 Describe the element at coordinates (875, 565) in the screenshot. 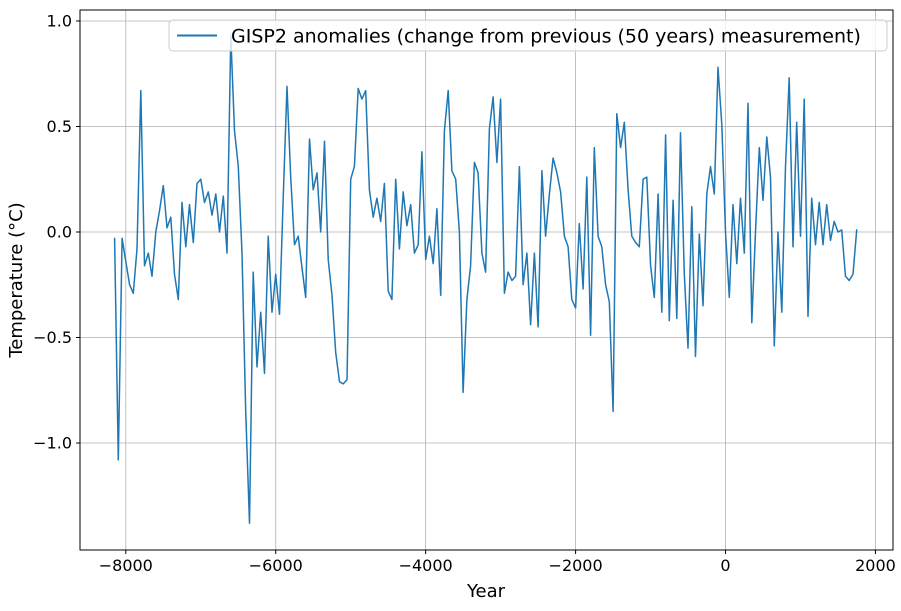

I see `x-tick-label: 2000` at that location.